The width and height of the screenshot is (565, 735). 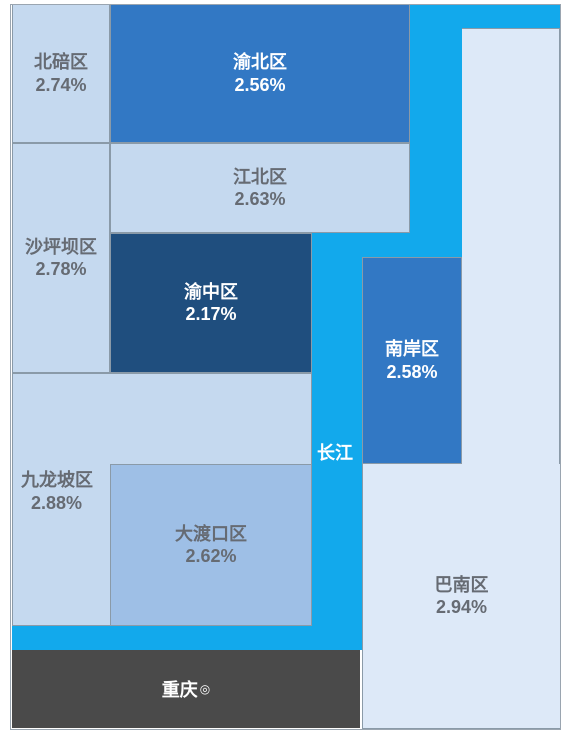 I want to click on district-name: 南岸区, so click(x=412, y=349).